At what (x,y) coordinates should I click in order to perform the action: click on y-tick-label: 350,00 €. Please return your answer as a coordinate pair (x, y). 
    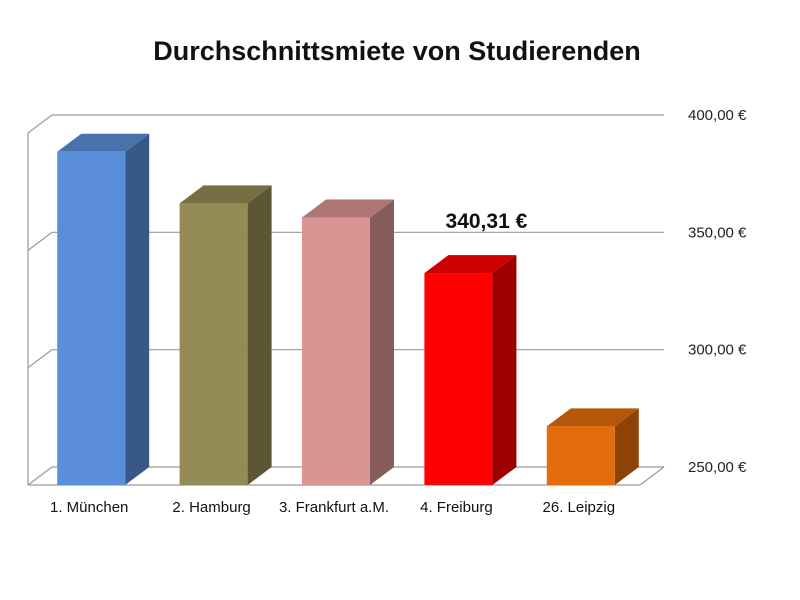
    Looking at the image, I should click on (717, 232).